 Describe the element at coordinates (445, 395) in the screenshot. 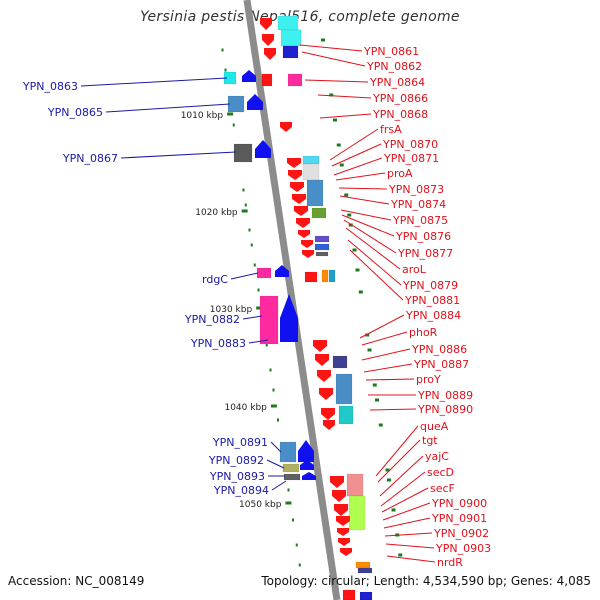

I see `gene-label-right: YPN_0889` at that location.